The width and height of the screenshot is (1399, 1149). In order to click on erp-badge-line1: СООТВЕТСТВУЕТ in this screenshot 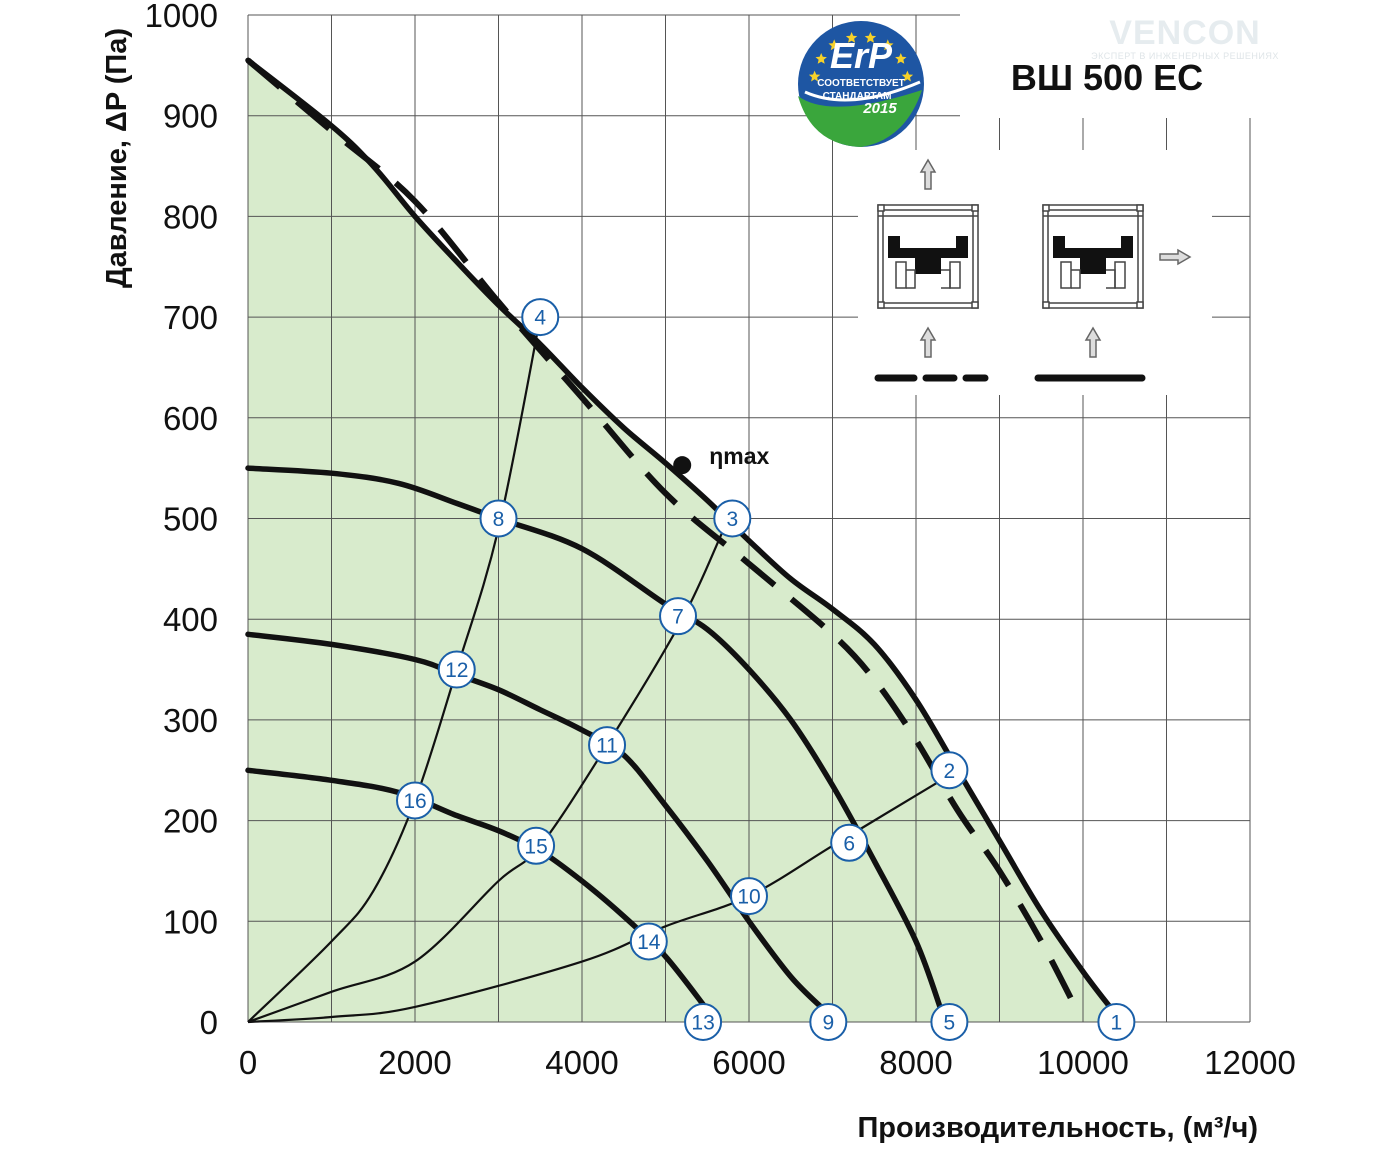, I will do `click(861, 83)`.